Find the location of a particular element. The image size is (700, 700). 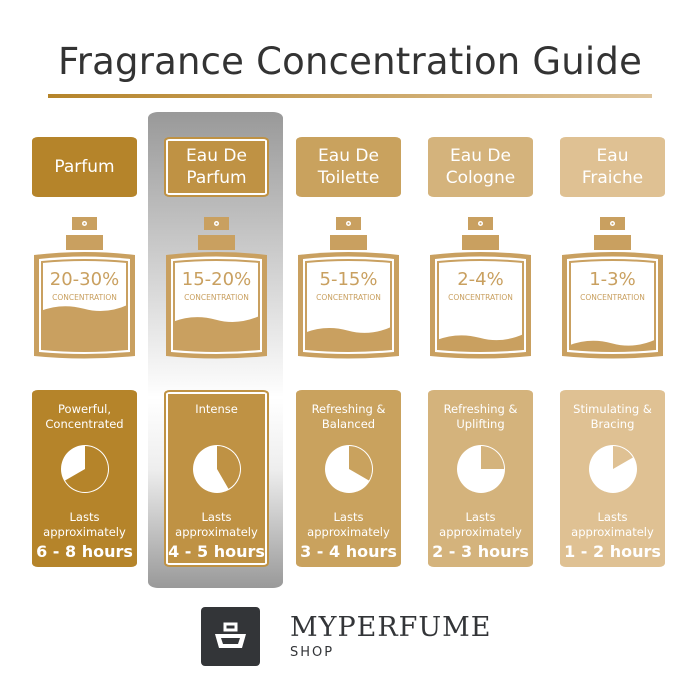

type-name: Eau De Parfum is located at coordinates (216, 167).